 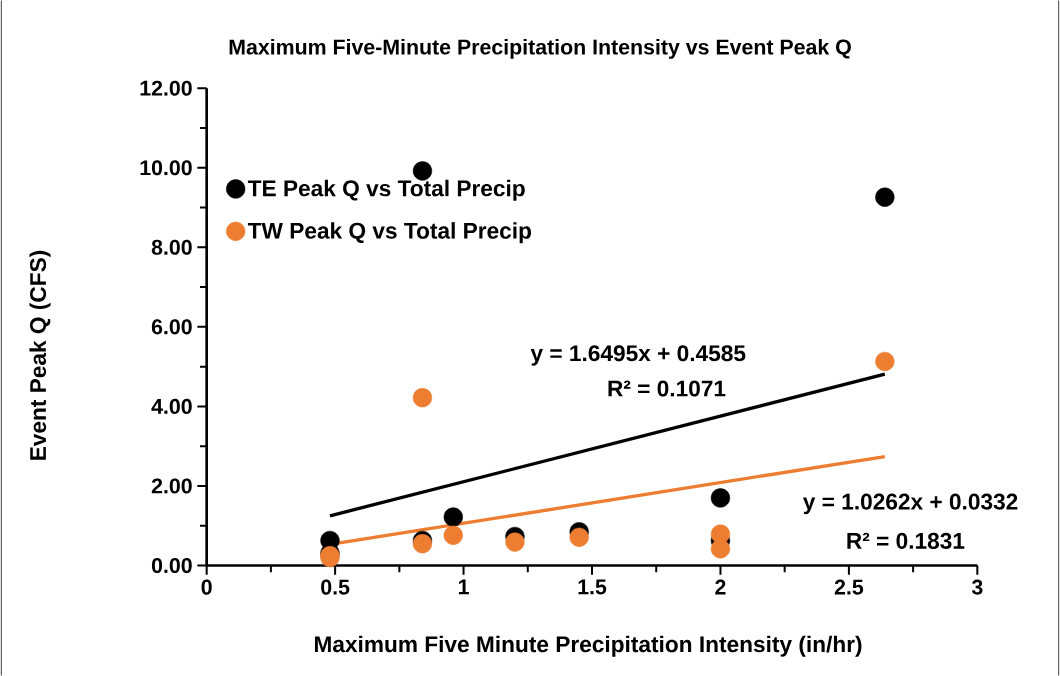 I want to click on y-tick-label: 12.00, so click(x=166, y=88).